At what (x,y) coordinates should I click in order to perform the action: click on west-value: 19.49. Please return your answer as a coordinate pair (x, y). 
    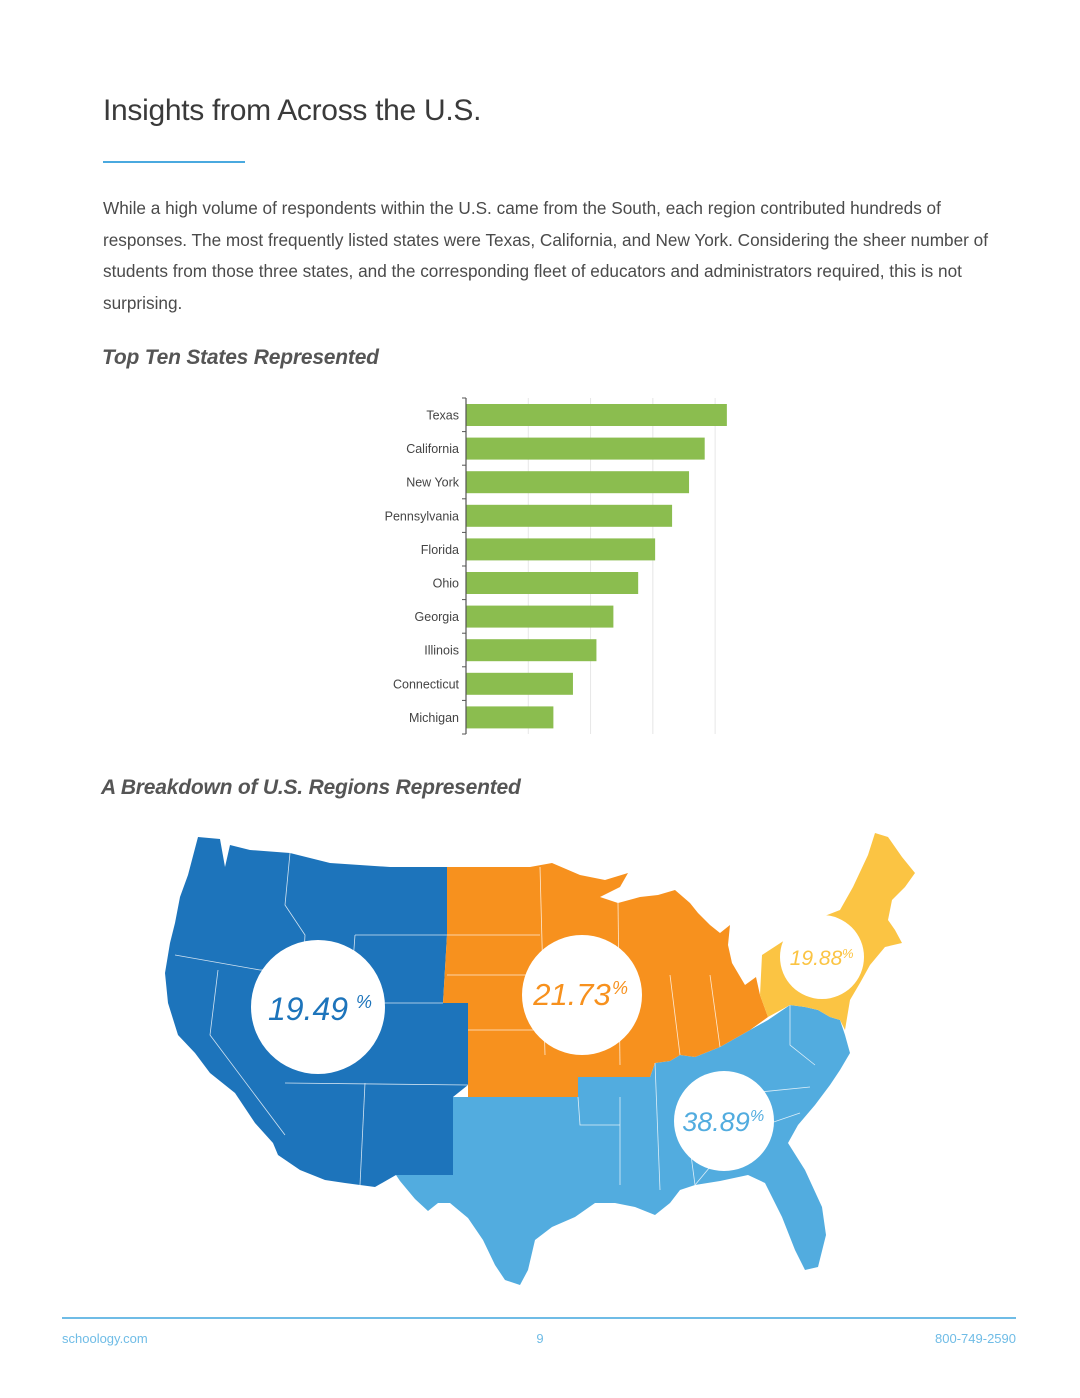
    Looking at the image, I should click on (308, 1009).